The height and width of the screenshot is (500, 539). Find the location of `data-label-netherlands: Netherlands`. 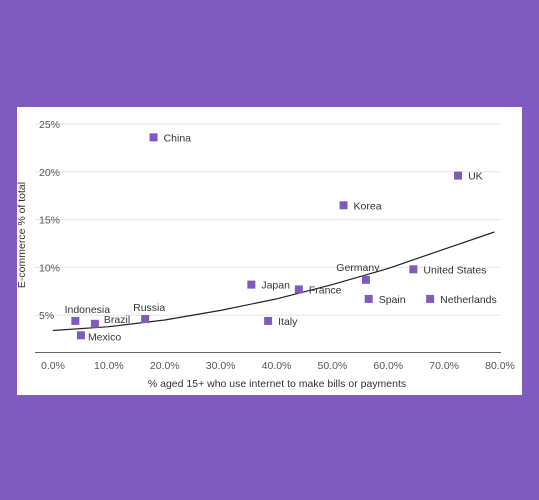

data-label-netherlands: Netherlands is located at coordinates (468, 300).